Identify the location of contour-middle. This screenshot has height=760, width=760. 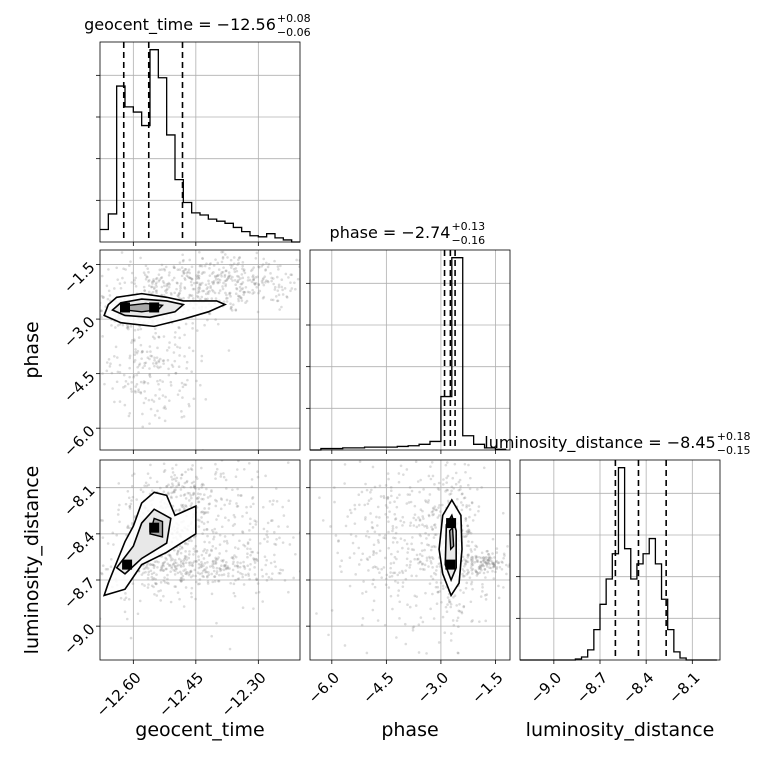
(148, 308).